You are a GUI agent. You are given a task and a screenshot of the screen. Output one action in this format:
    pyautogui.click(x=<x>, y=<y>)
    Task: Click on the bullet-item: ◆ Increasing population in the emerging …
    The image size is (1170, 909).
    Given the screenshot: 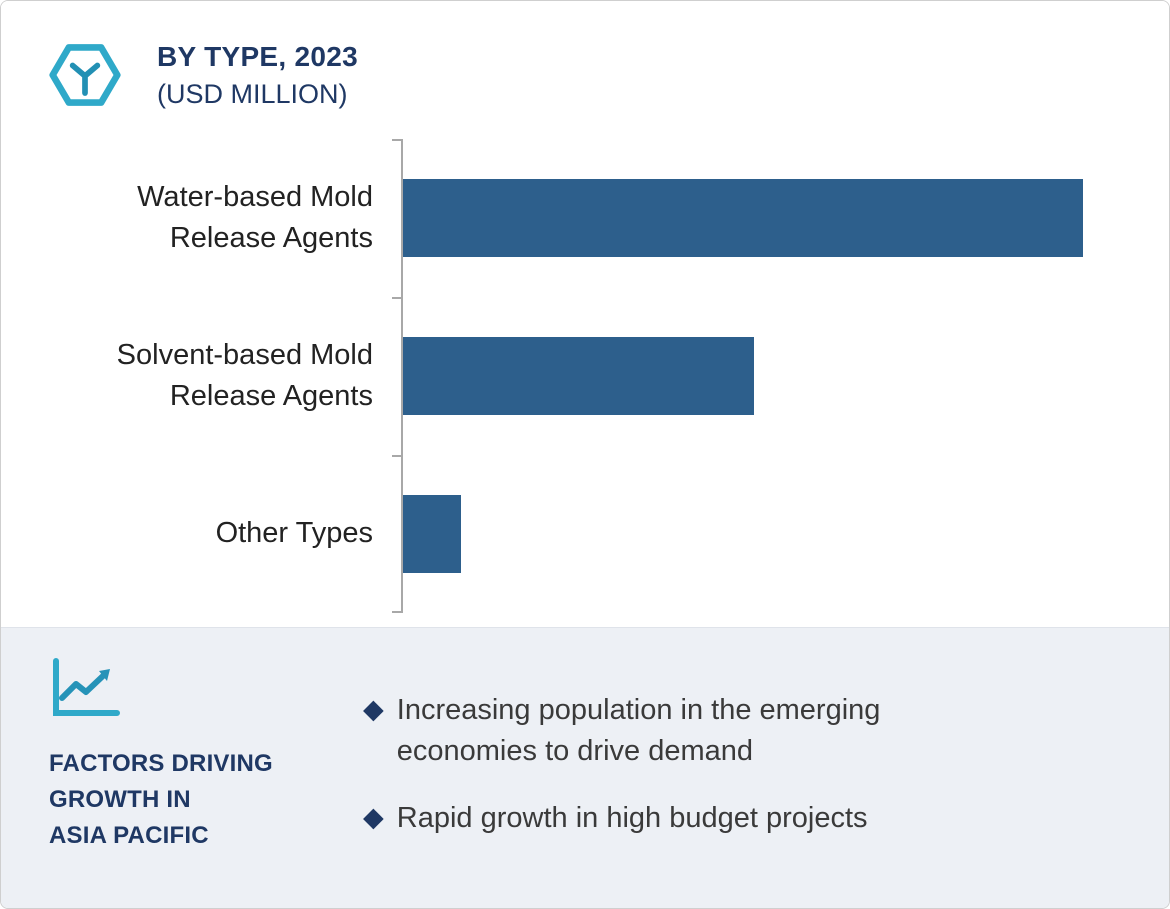 What is the action you would take?
    pyautogui.click(x=746, y=731)
    